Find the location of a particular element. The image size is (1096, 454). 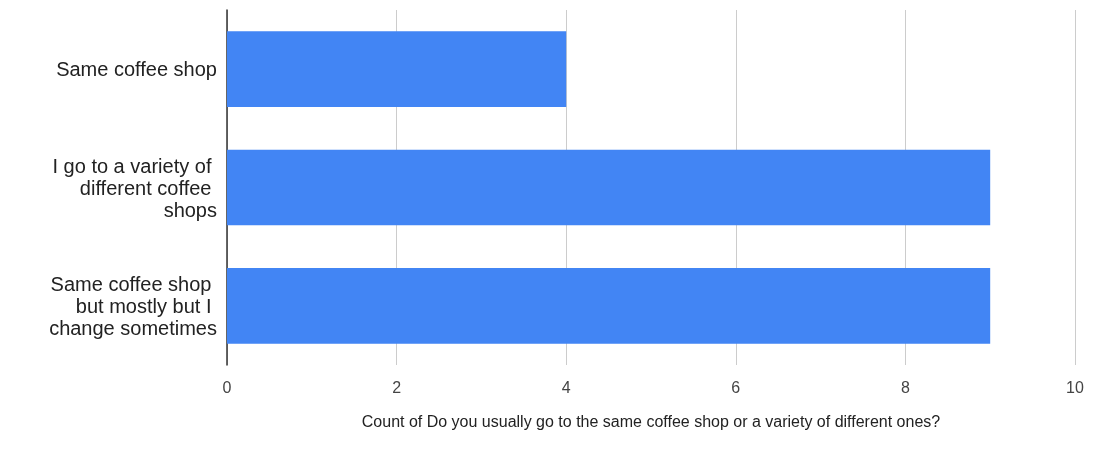

x-tick-label: 6 is located at coordinates (736, 387).